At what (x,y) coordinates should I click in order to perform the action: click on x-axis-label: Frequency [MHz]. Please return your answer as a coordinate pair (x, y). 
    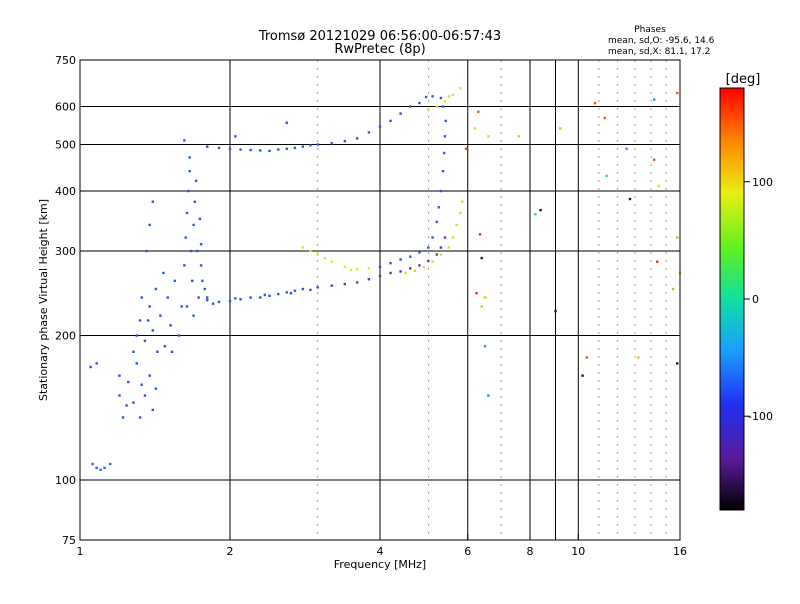
    Looking at the image, I should click on (380, 564).